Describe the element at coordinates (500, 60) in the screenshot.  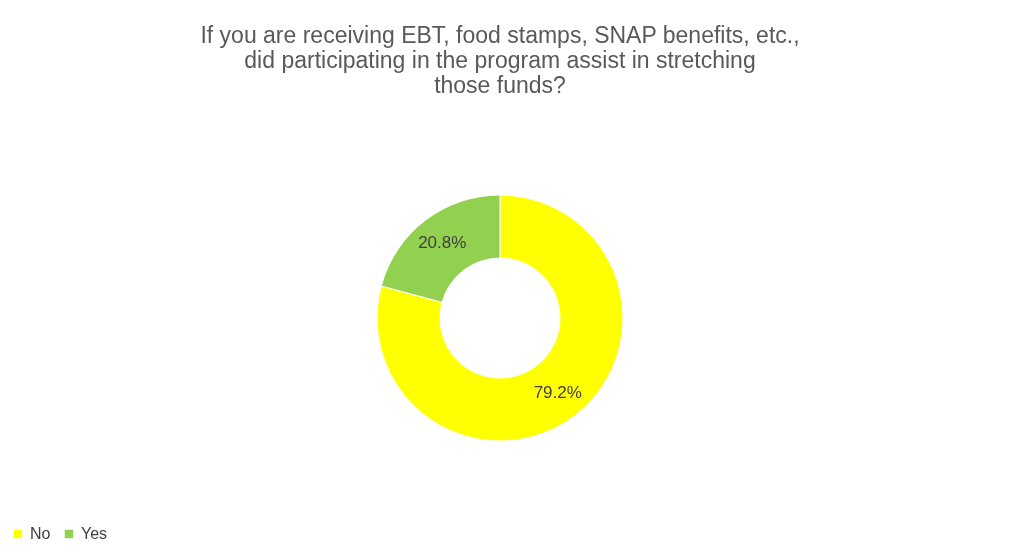
I see `text: did participating in the program assist in stretching` at that location.